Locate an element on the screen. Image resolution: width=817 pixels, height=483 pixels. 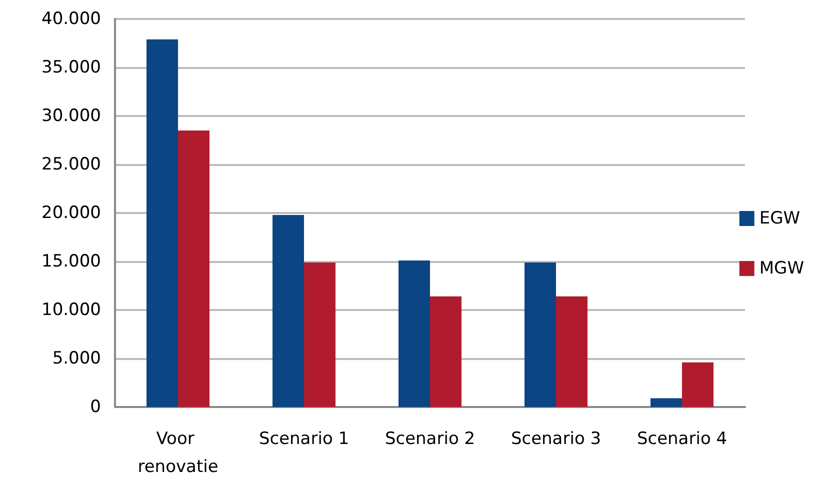
y-tick-label: 5.000 is located at coordinates (76, 358).